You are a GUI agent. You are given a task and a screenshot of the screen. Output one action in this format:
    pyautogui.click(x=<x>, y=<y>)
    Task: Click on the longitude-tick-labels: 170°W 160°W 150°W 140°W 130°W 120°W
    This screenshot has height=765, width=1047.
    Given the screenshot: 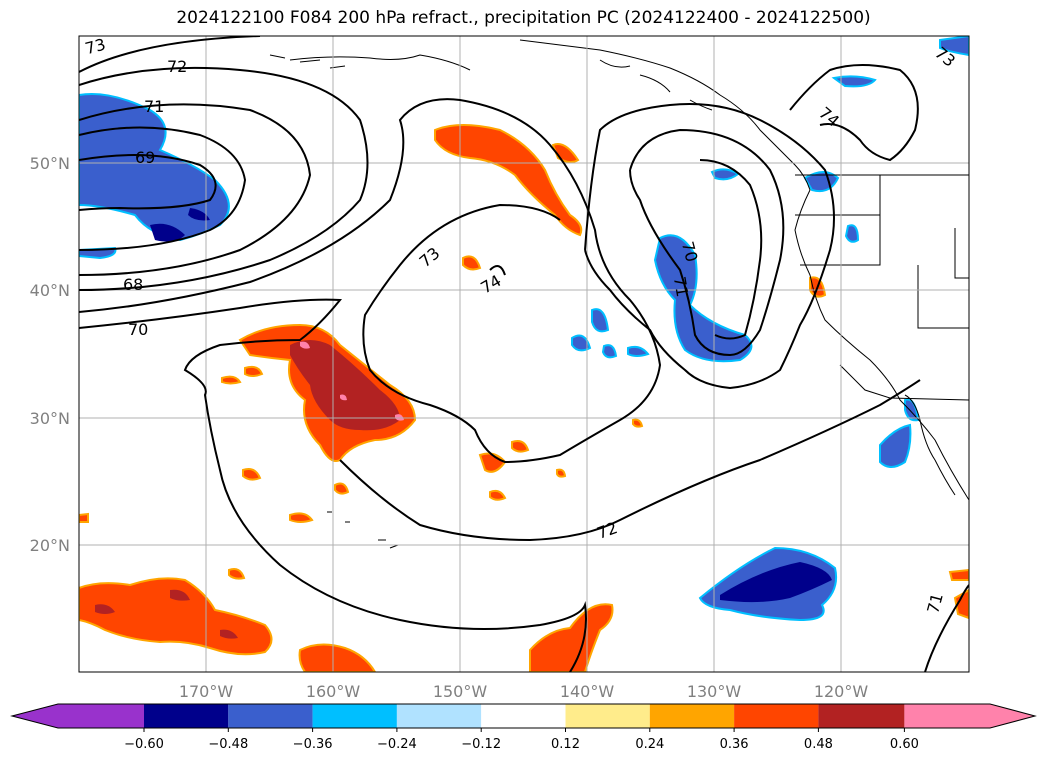 What is the action you would take?
    pyautogui.click(x=524, y=691)
    